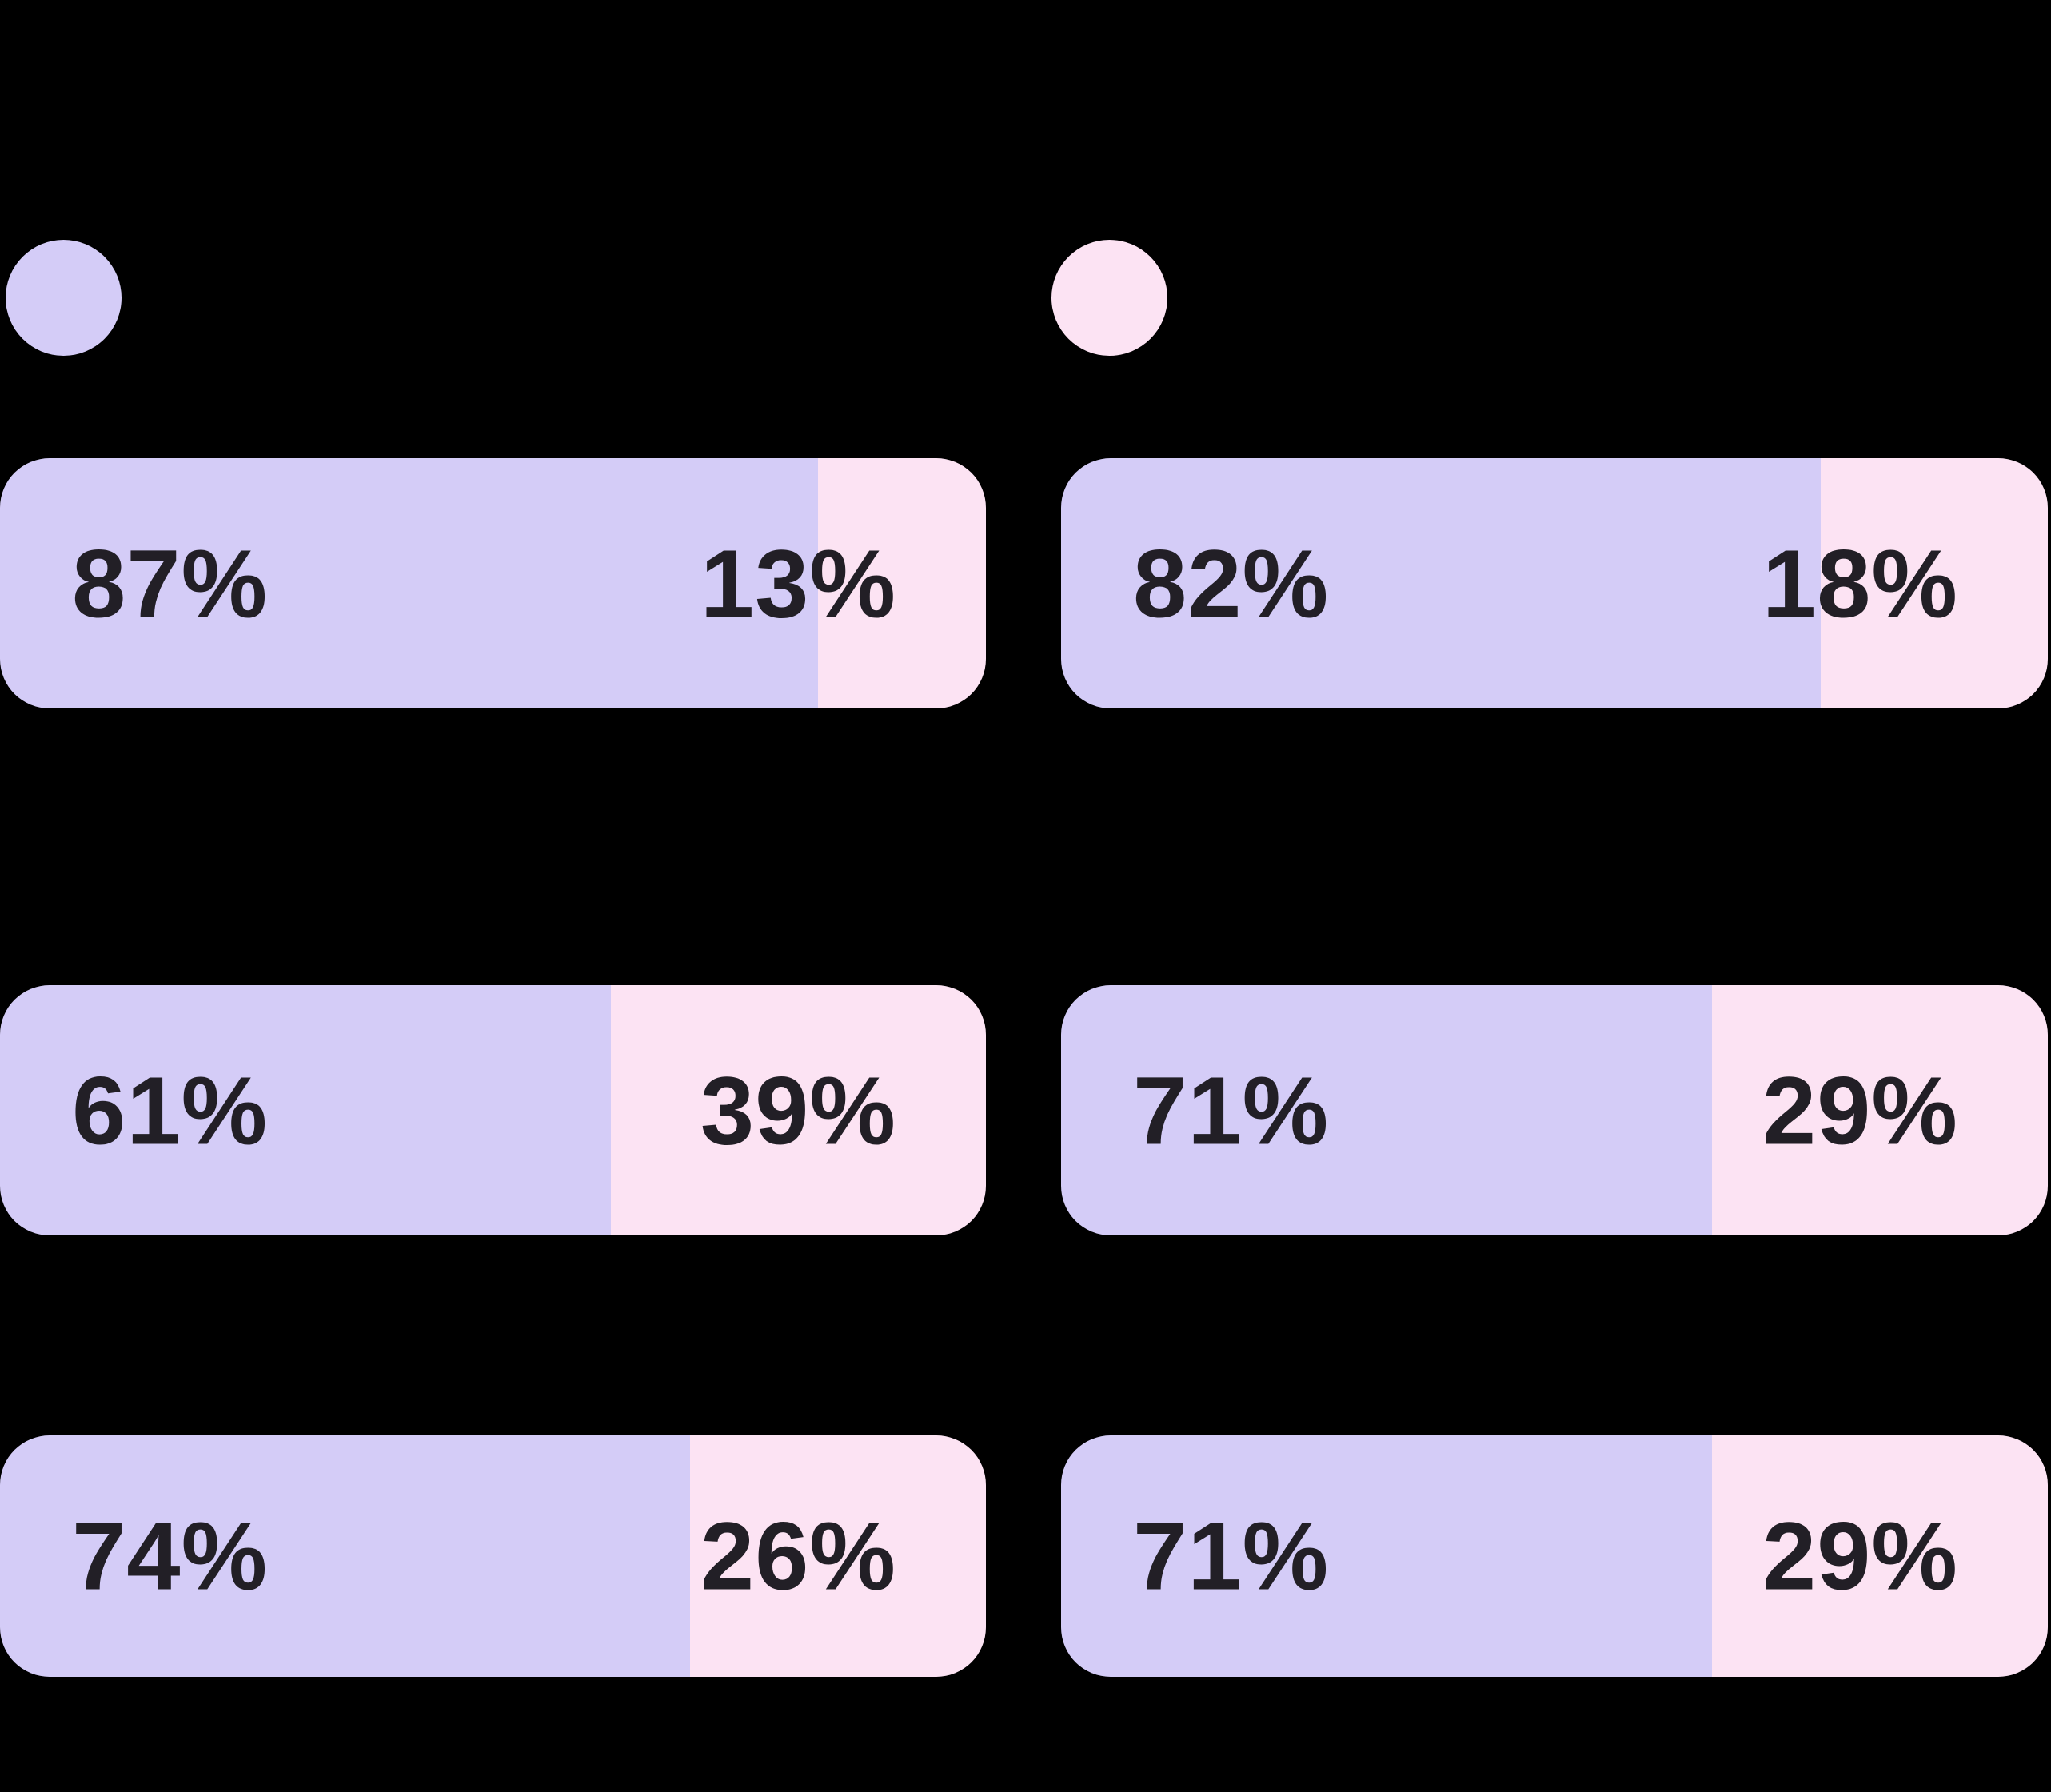 The image size is (2051, 1792). What do you see at coordinates (1231, 583) in the screenshot?
I see `bar-label-primary: 82%` at bounding box center [1231, 583].